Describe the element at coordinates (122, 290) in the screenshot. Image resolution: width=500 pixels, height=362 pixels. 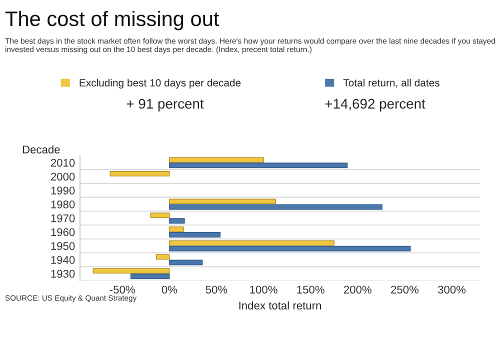
I see `x-tick-label: -50%` at that location.